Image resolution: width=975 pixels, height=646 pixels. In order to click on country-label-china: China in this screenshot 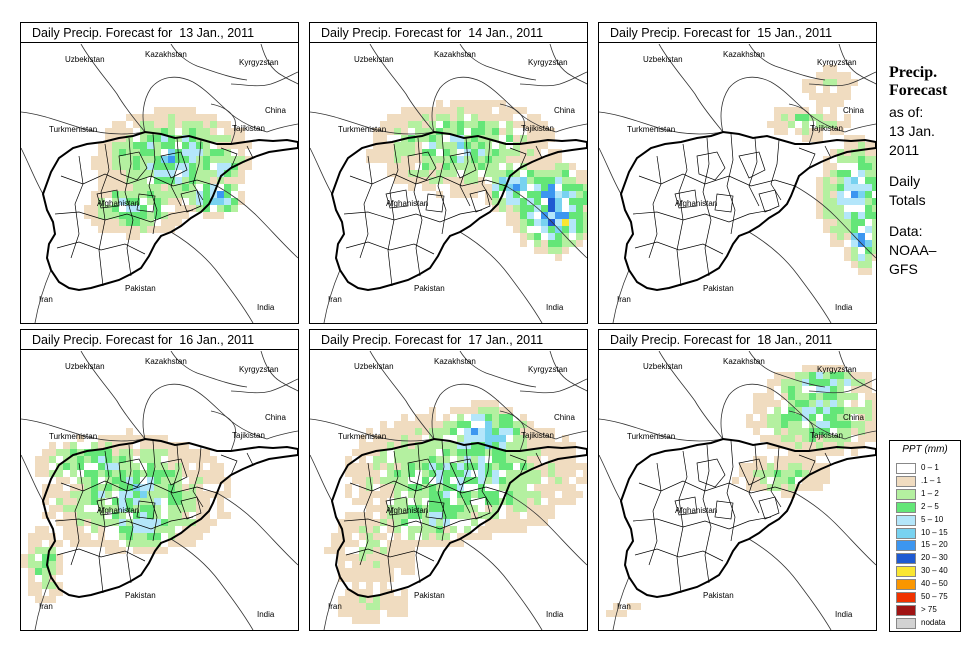, I will do `click(564, 110)`.